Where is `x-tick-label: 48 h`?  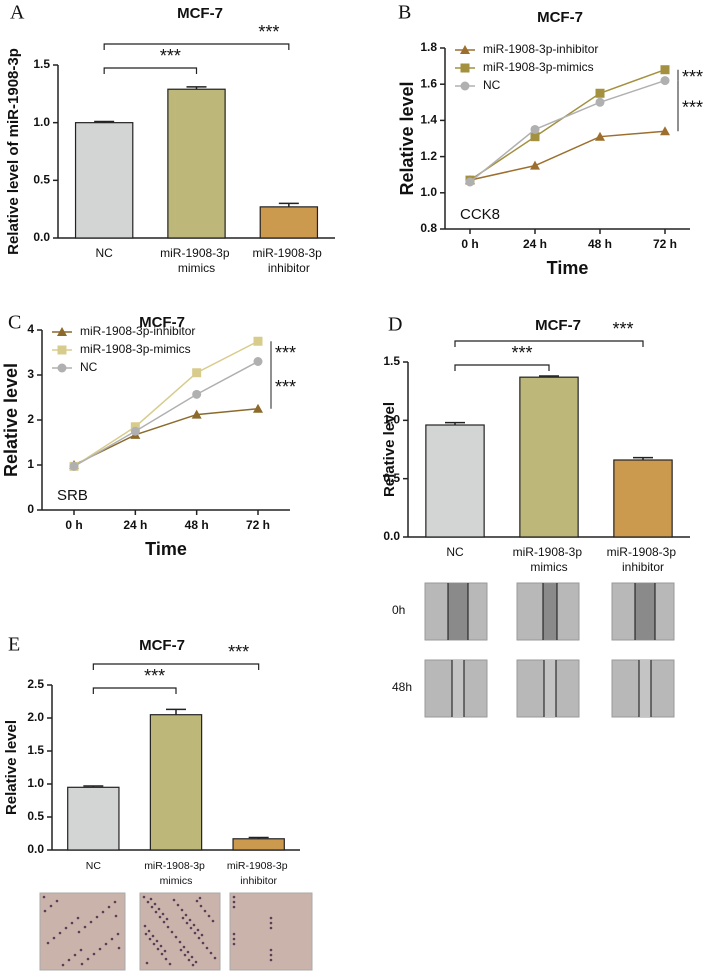 x-tick-label: 48 h is located at coordinates (197, 525).